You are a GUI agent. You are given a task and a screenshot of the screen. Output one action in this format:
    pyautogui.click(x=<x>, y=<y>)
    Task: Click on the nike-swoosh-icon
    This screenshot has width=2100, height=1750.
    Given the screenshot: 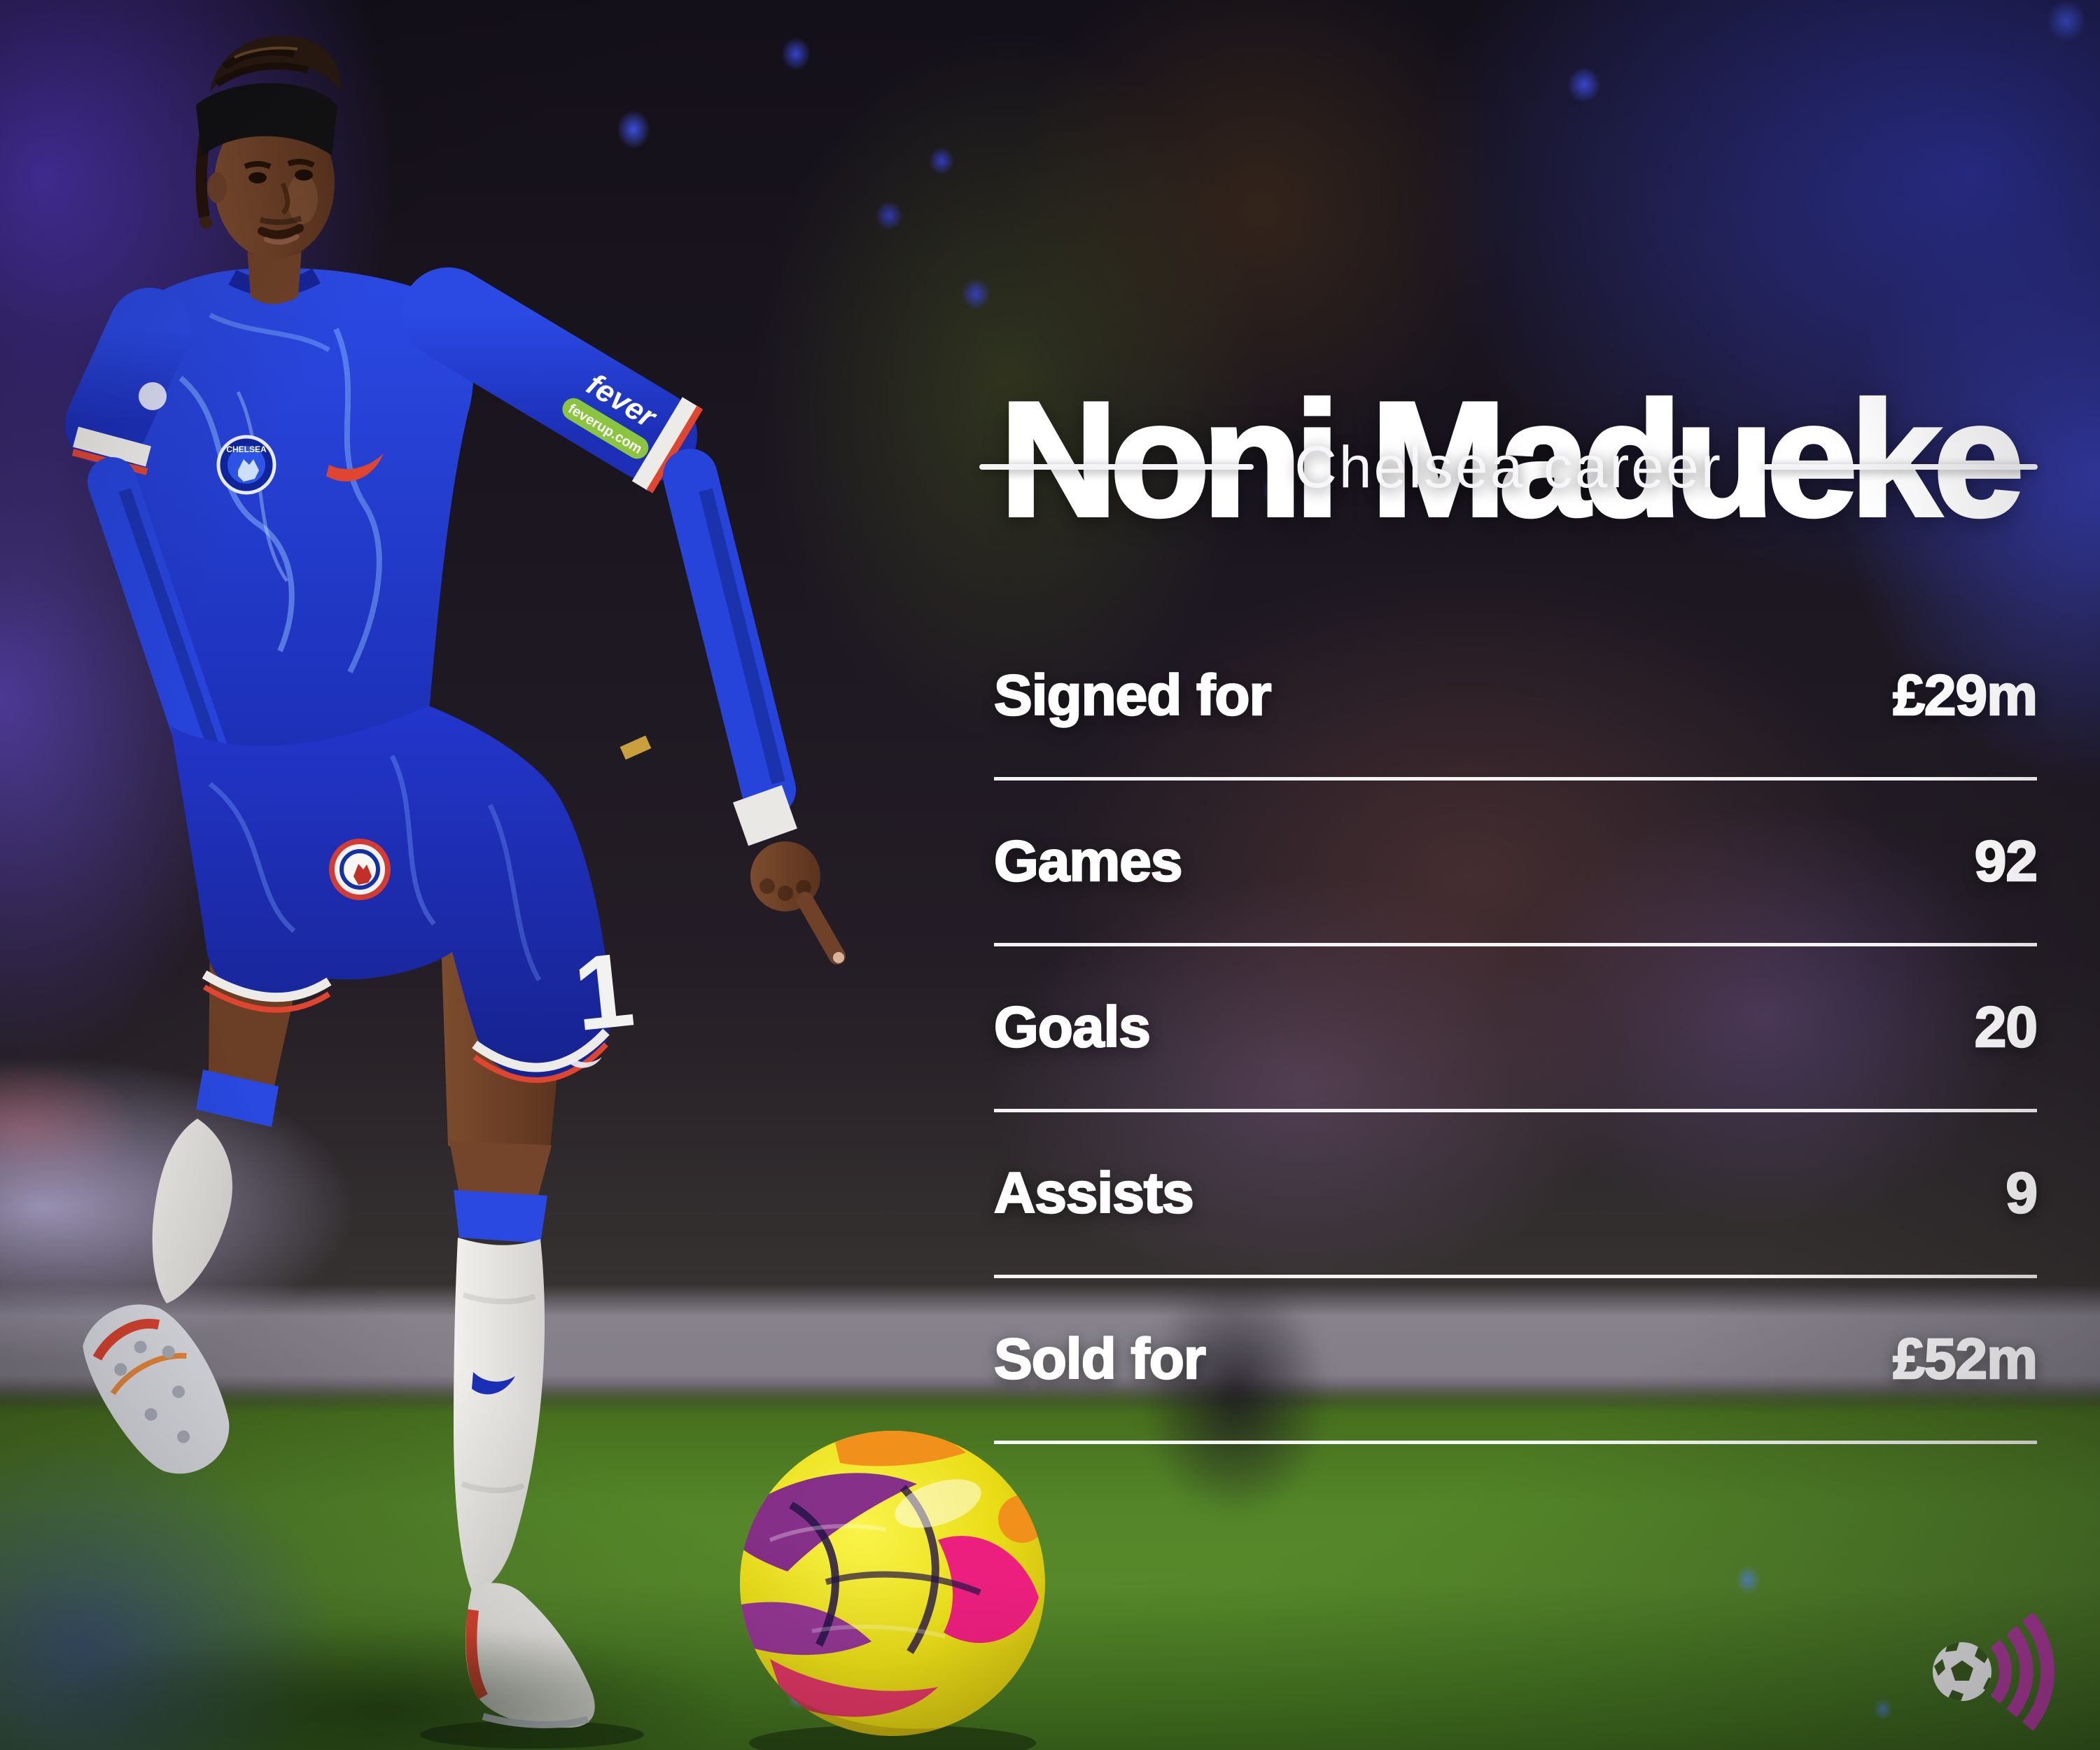 What is the action you would take?
    pyautogui.click(x=355, y=468)
    